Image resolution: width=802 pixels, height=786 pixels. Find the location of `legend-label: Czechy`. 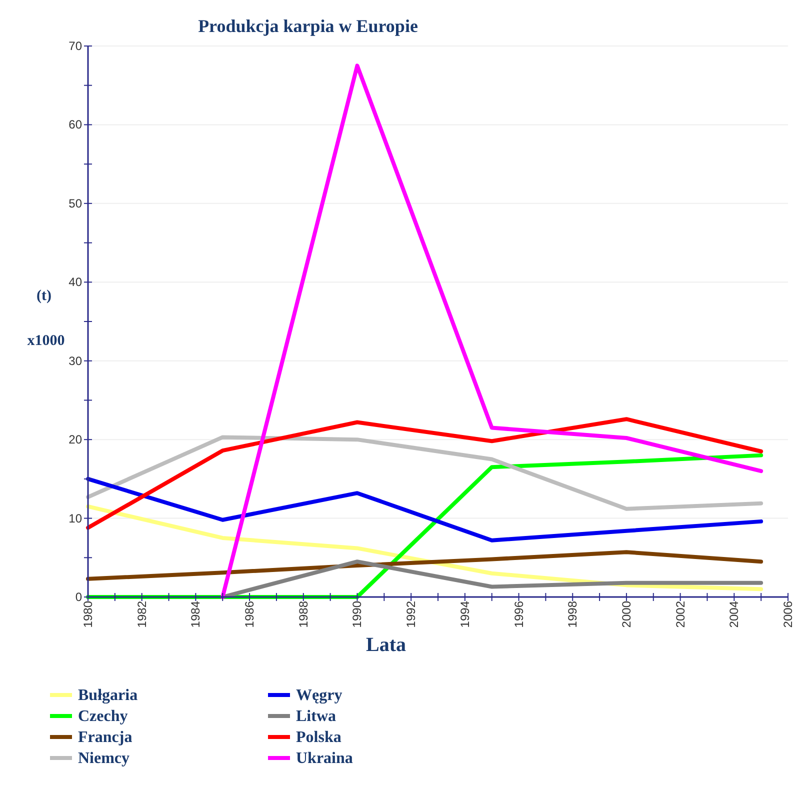

legend-label: Czechy is located at coordinates (103, 716).